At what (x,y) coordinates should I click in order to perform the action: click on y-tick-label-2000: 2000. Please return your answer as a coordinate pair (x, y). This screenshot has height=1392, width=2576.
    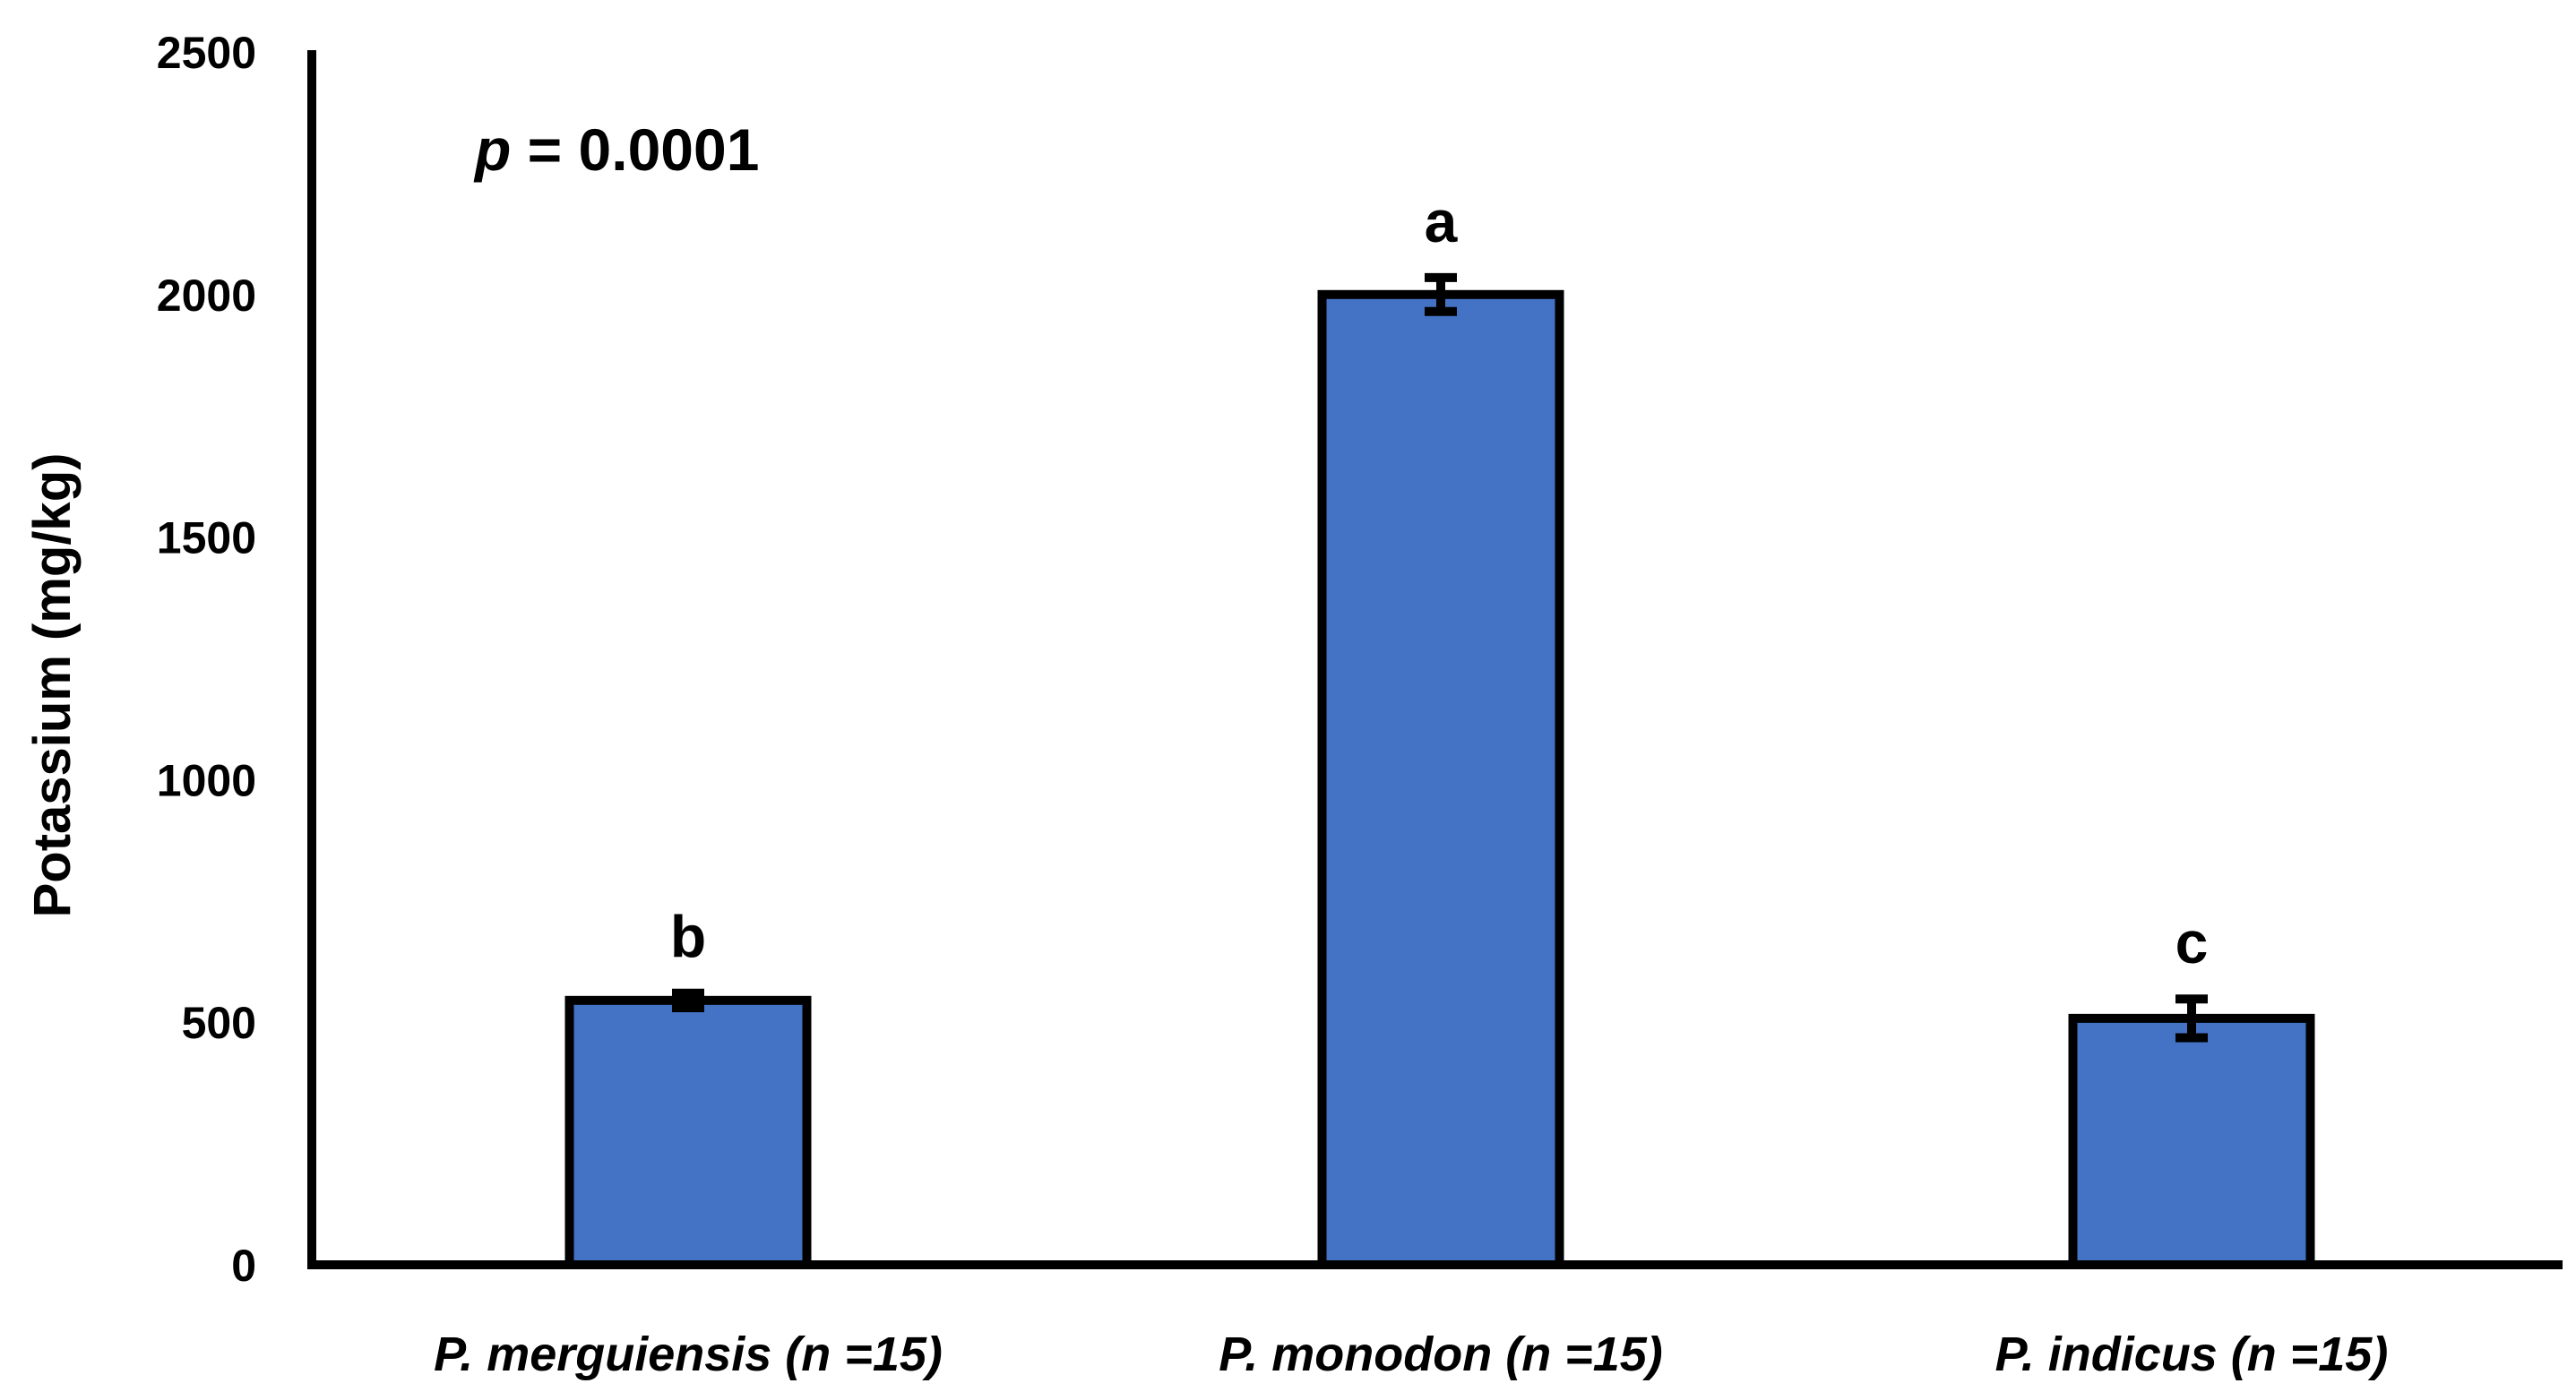
    Looking at the image, I should click on (206, 296).